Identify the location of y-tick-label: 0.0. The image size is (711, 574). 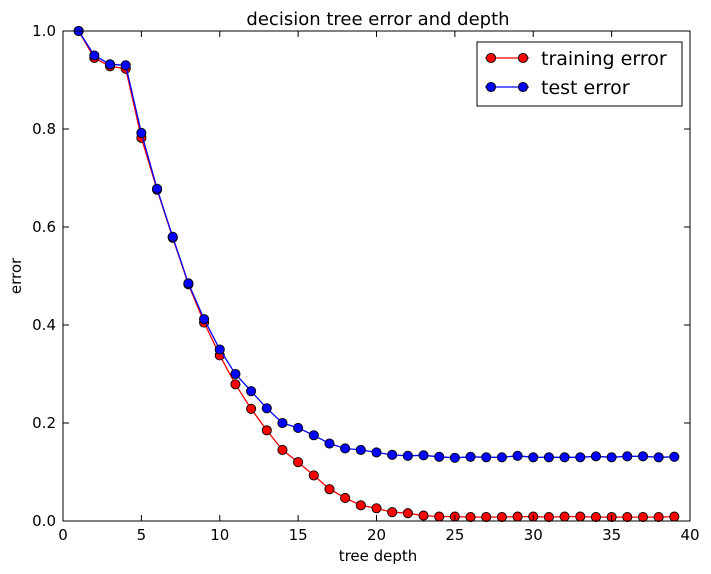
(44, 521).